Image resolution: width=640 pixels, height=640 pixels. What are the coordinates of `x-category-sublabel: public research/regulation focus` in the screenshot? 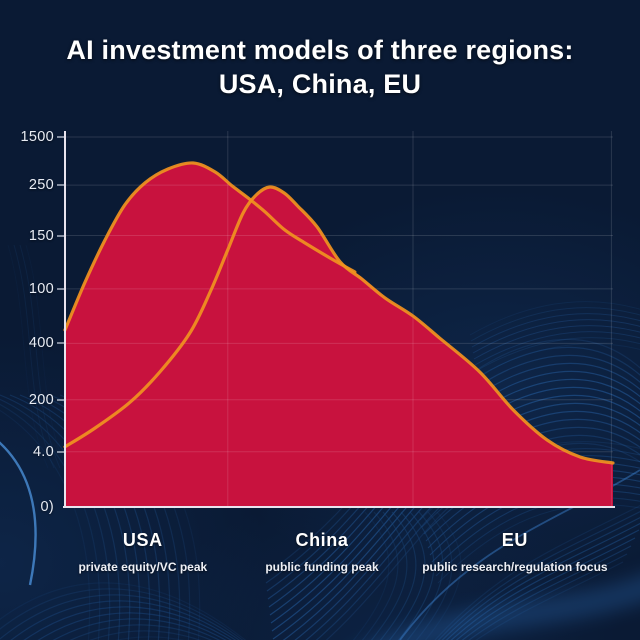 It's located at (515, 567).